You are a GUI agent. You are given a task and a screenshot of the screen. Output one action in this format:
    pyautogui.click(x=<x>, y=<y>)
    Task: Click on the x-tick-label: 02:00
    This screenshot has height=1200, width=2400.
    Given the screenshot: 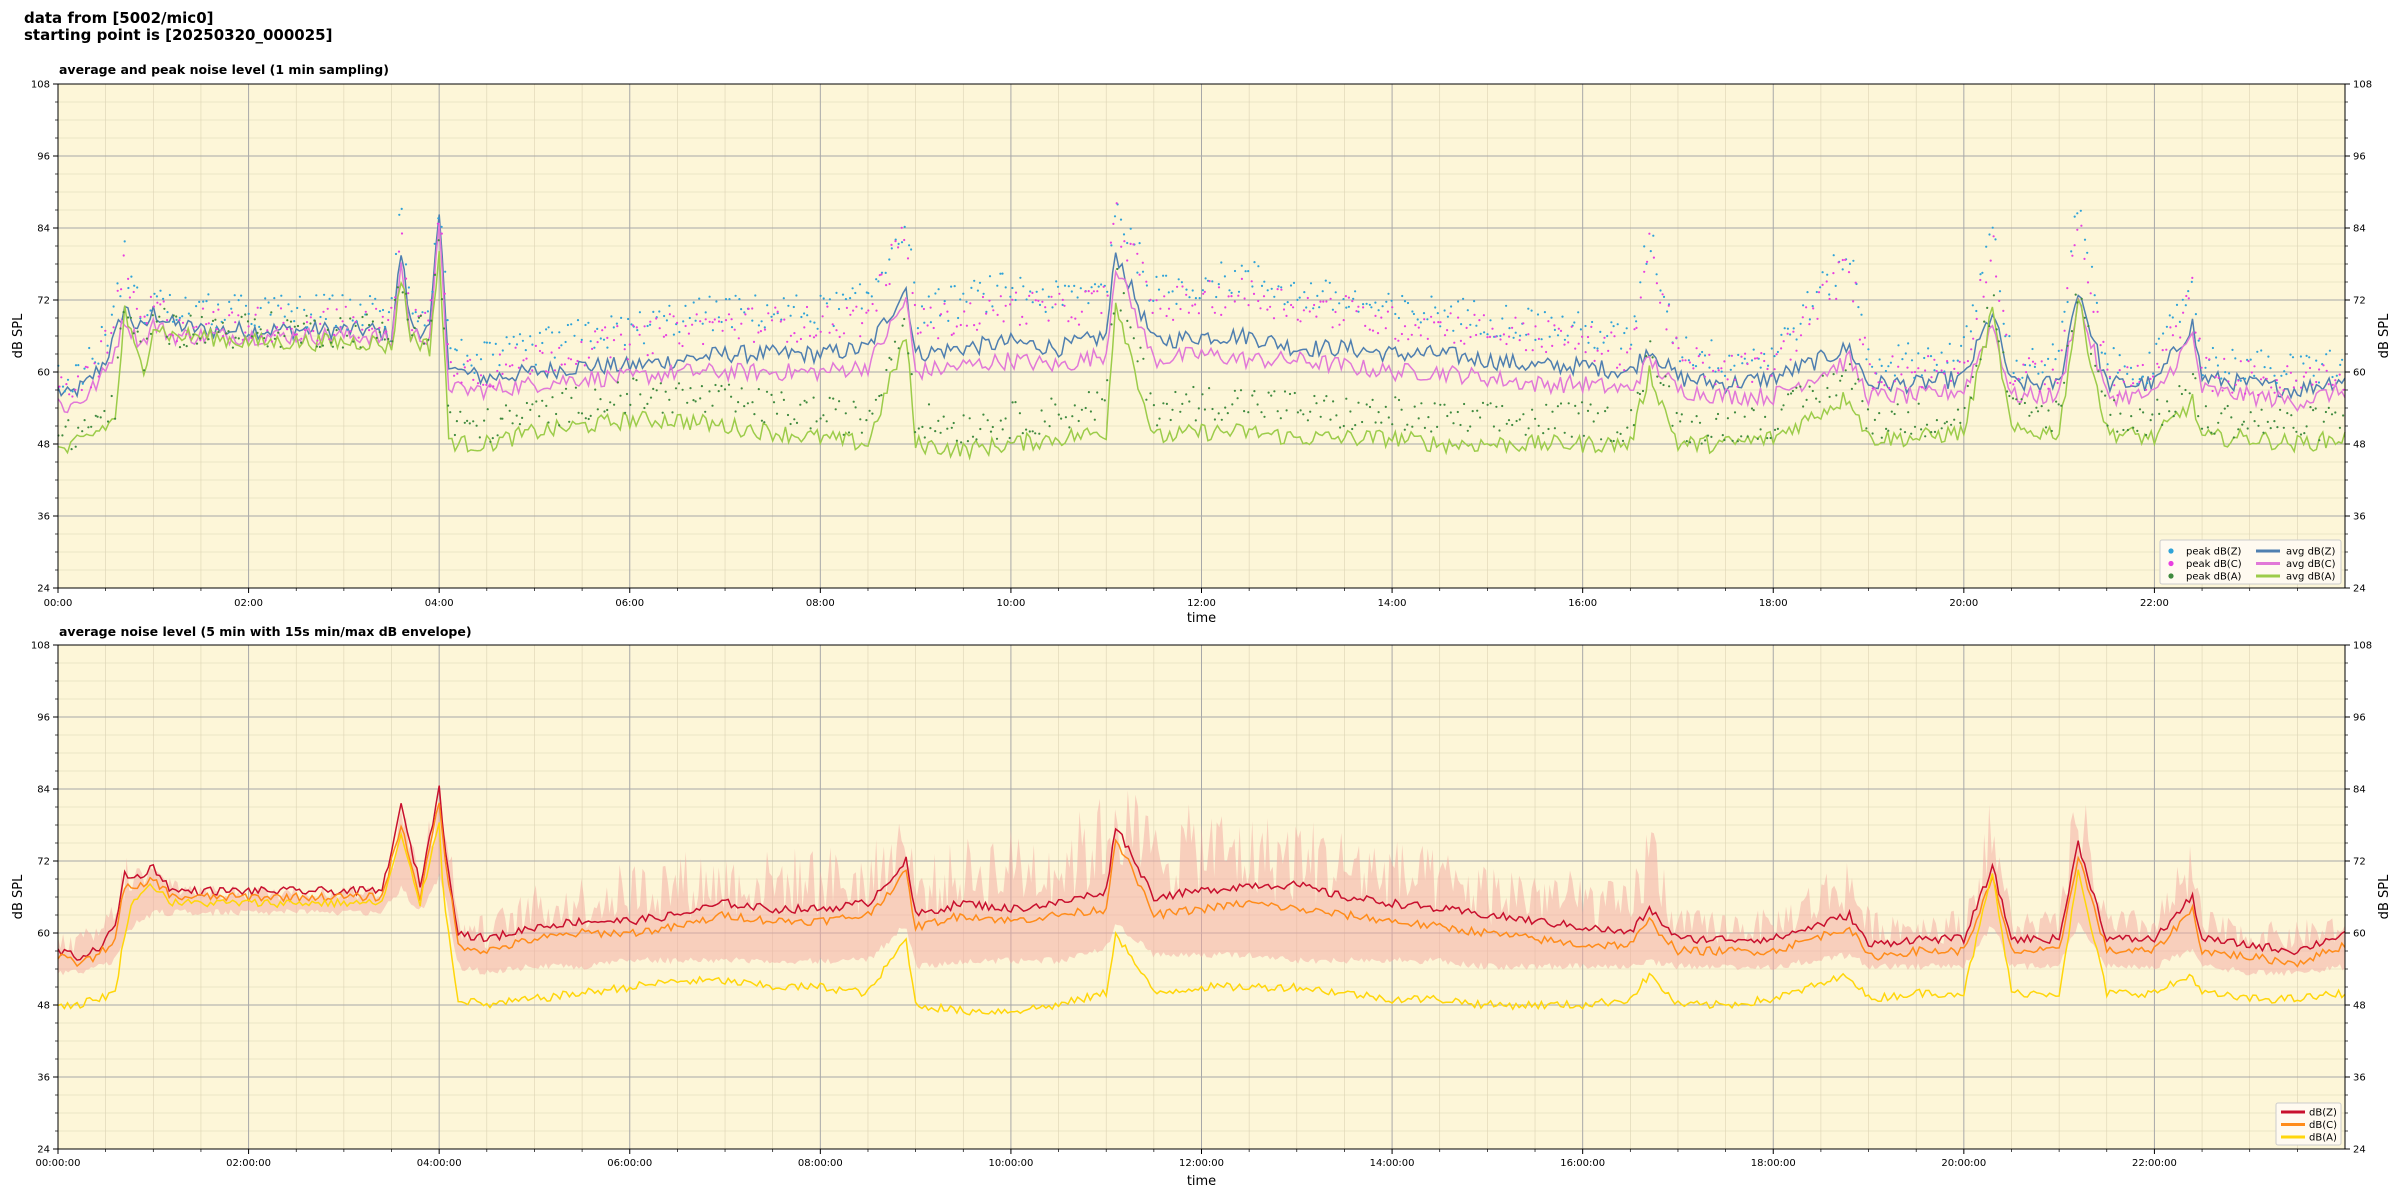 What is the action you would take?
    pyautogui.click(x=248, y=603)
    